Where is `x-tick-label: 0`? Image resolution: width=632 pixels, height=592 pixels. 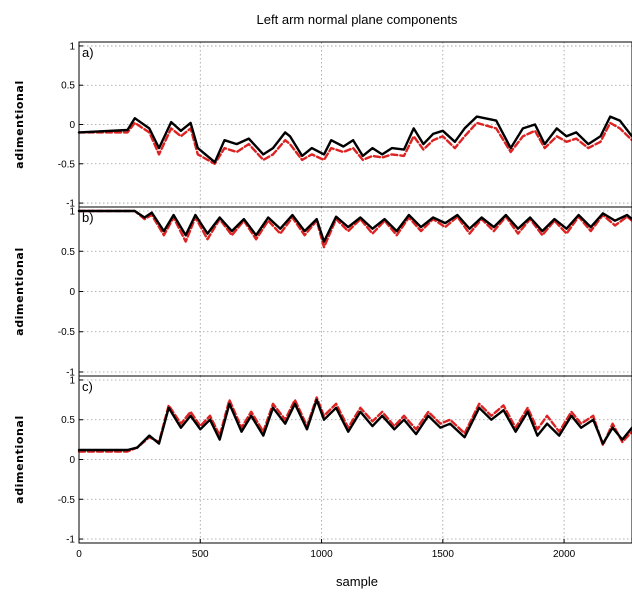
x-tick-label: 0 is located at coordinates (79, 554).